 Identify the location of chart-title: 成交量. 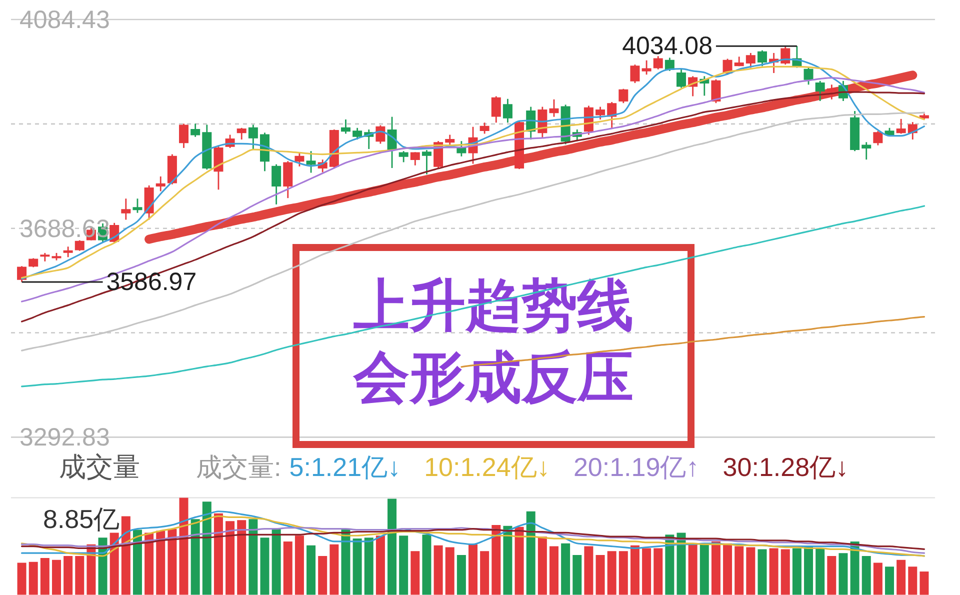
(99, 467).